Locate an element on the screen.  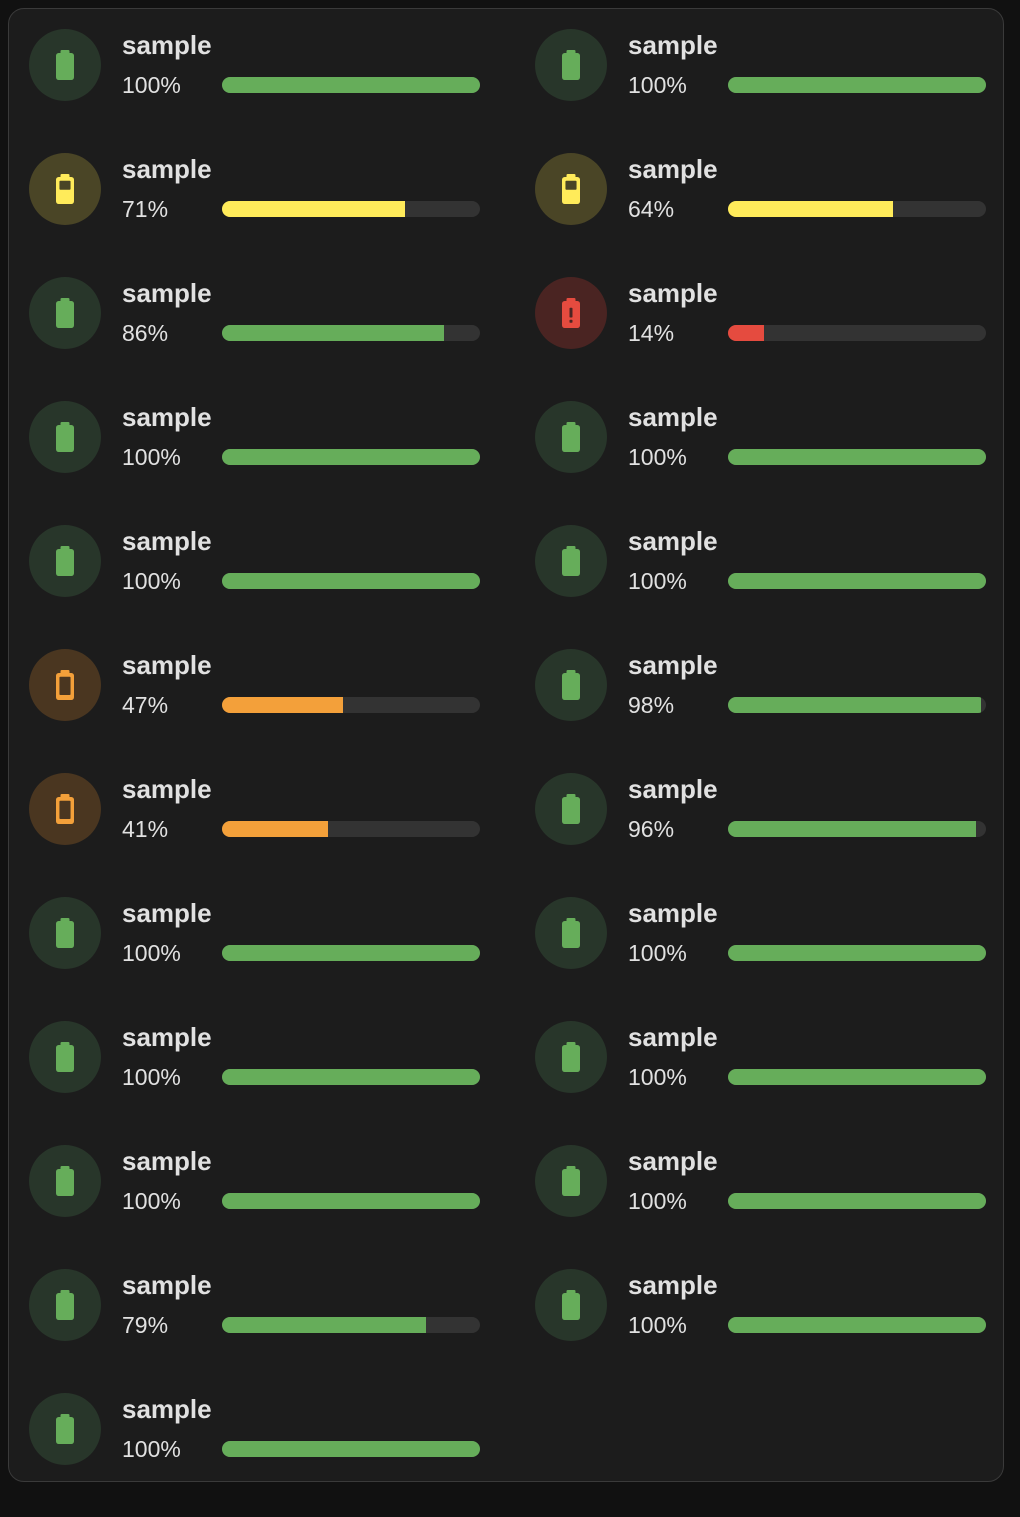
battery-medium-icon is located at coordinates (571, 189).